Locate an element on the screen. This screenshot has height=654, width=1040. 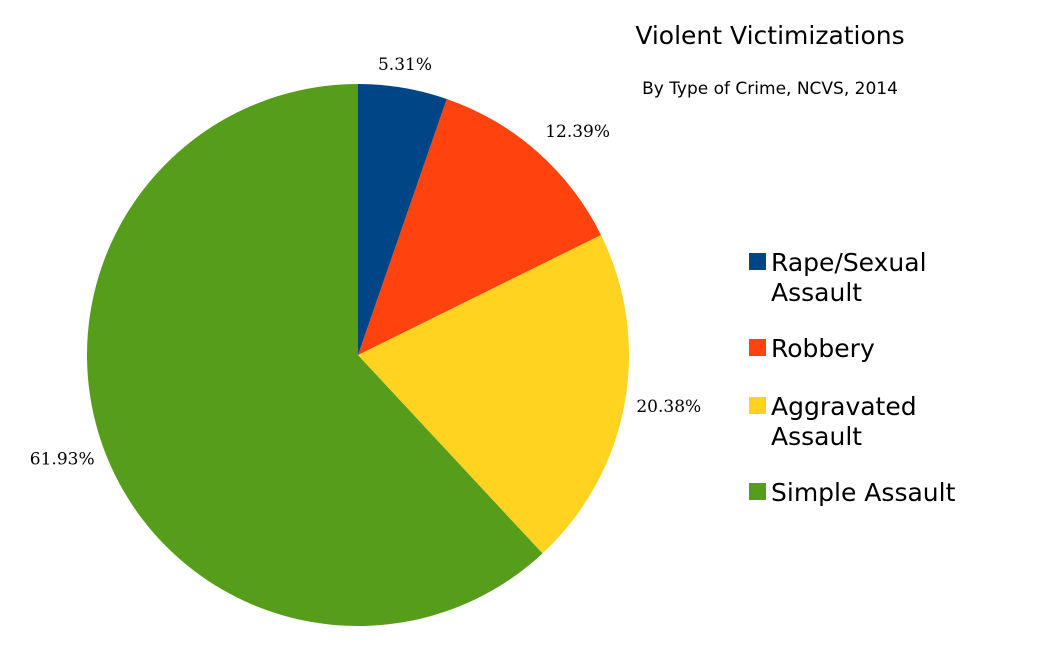
legend-label-rape-sexual-assault-line2: Assault is located at coordinates (816, 292).